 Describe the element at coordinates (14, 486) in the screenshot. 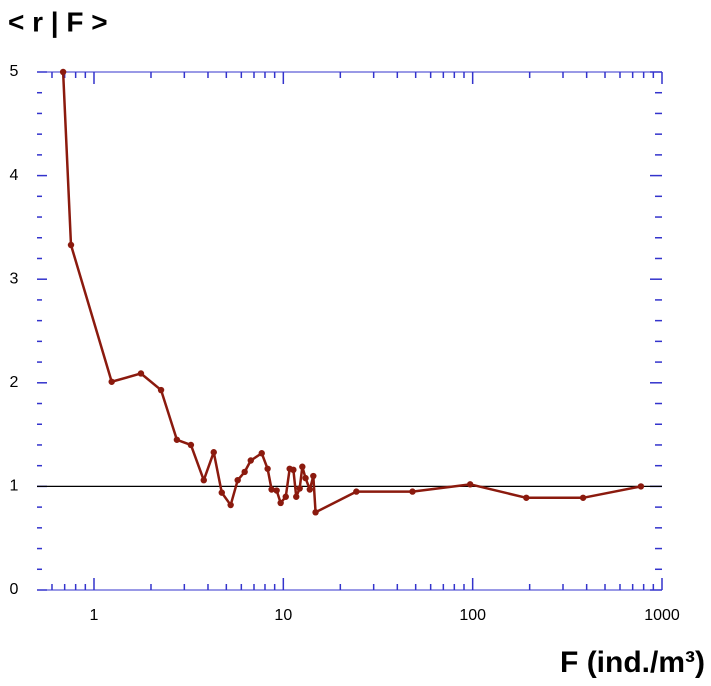

I see `y-tick-label: 1` at that location.